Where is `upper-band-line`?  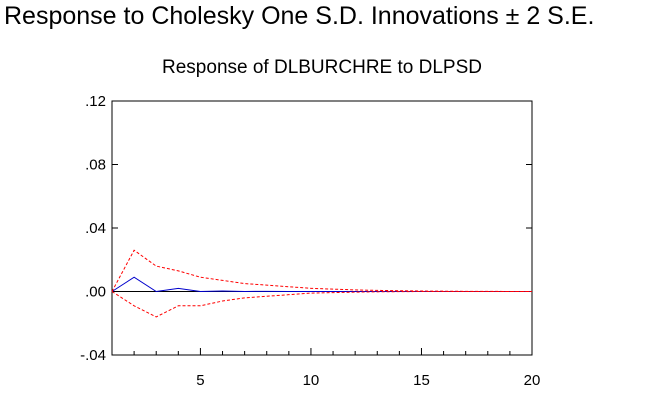
upper-band-line is located at coordinates (321, 270).